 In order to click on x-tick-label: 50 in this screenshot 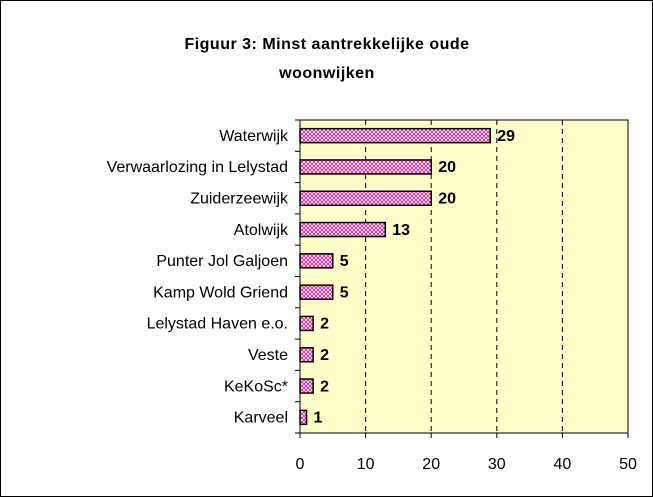, I will do `click(628, 464)`.